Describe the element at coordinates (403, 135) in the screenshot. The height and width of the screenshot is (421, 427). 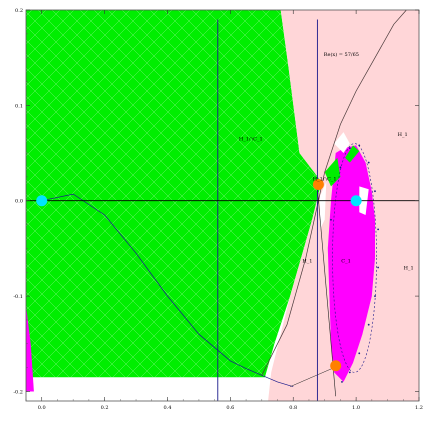
I see `region-label-2: H_1` at that location.